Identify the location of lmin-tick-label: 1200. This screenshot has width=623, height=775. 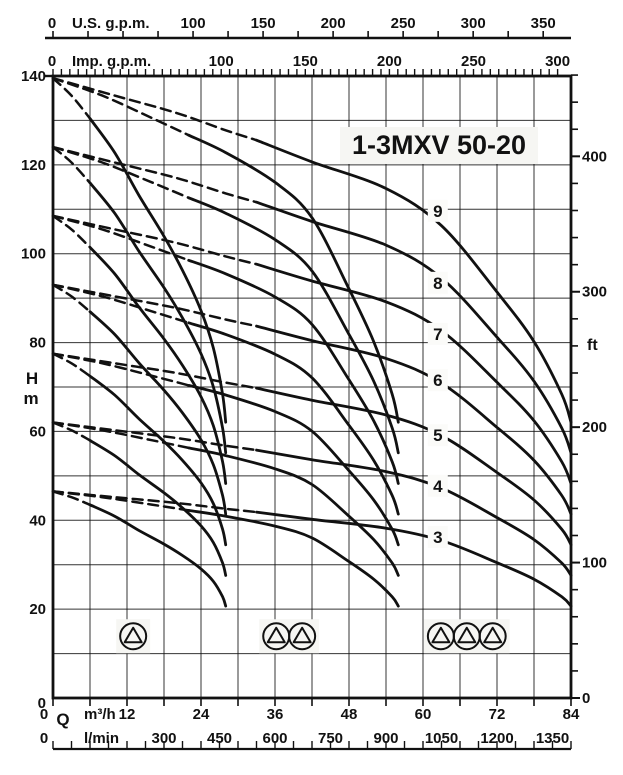
(496, 738).